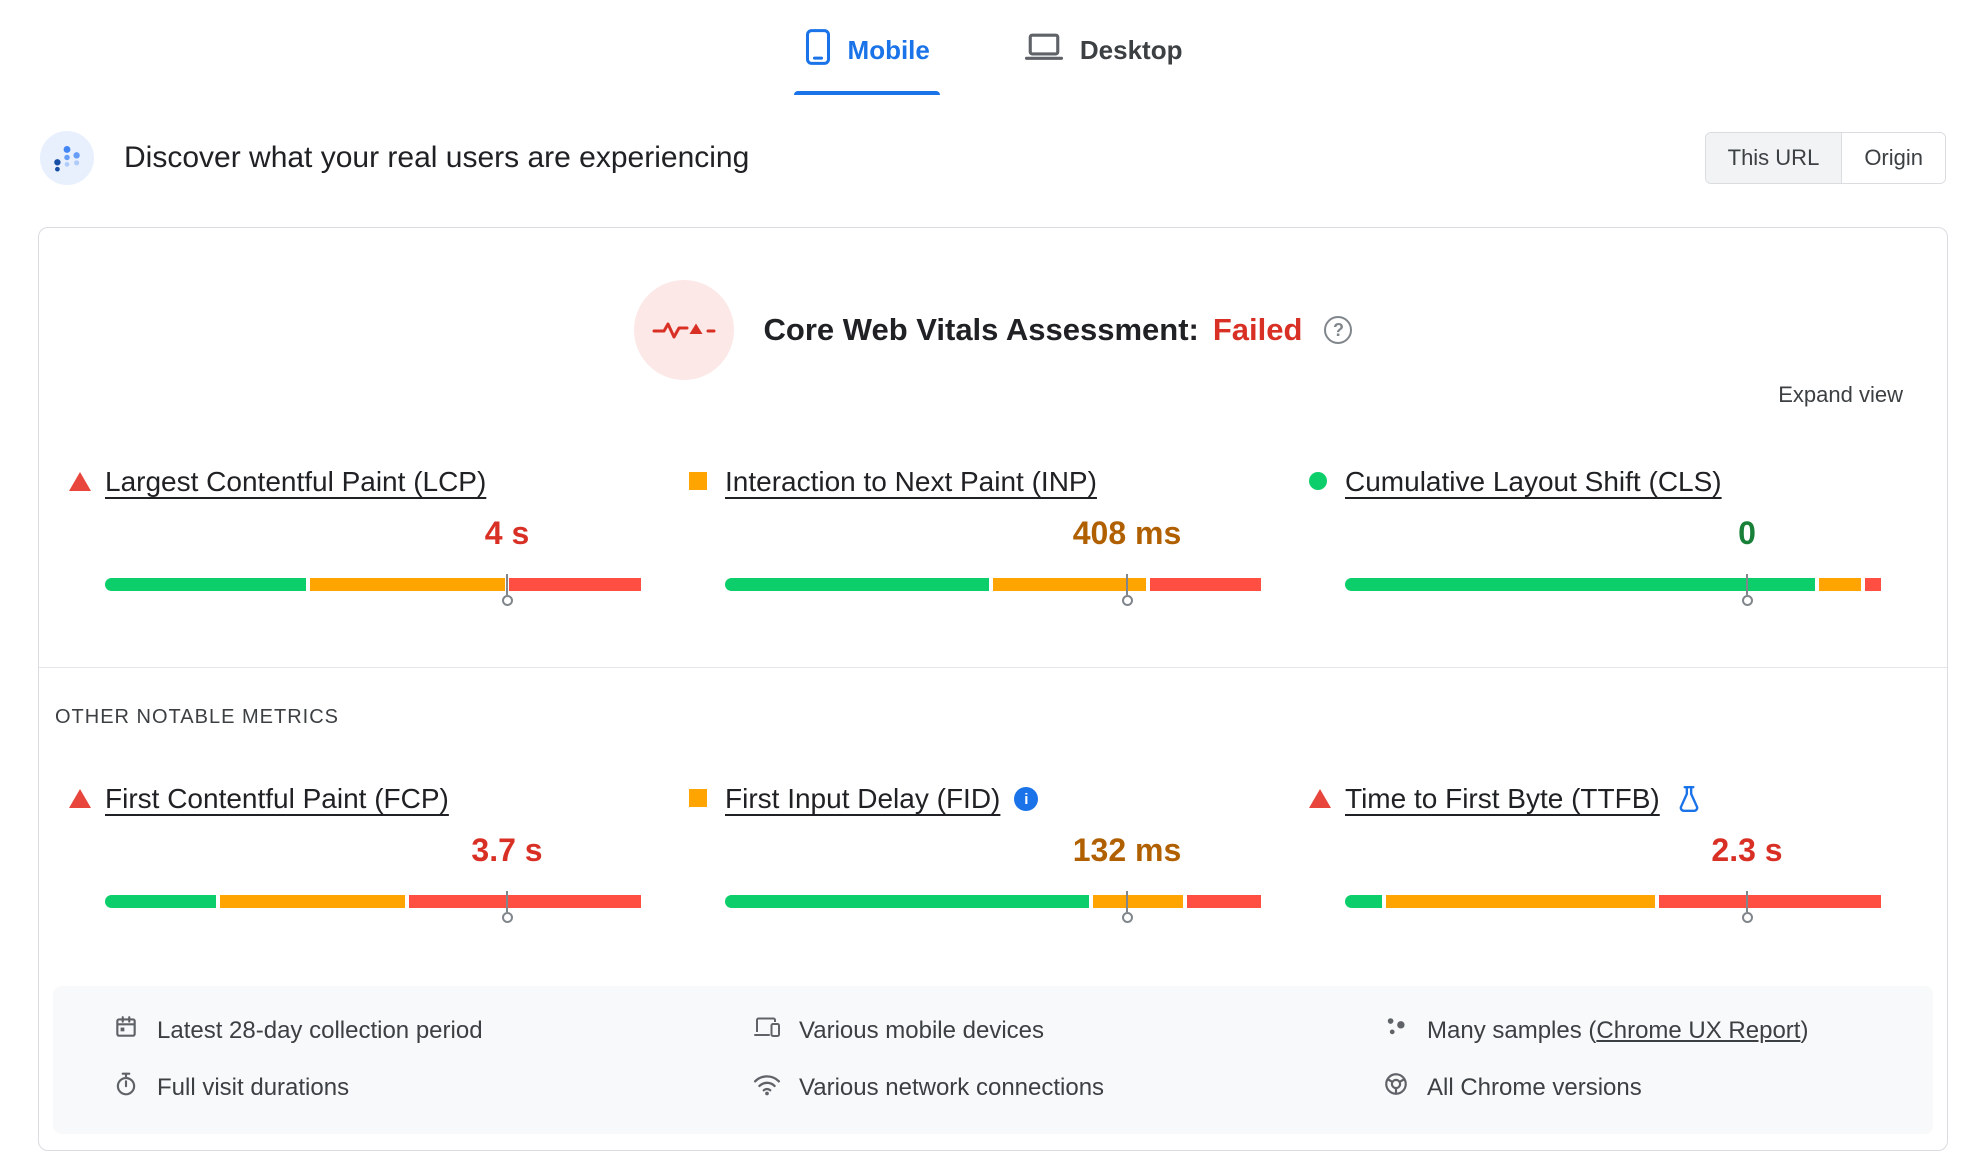 The width and height of the screenshot is (1986, 1166). Describe the element at coordinates (993, 907) in the screenshot. I see `distribution-bar-fid` at that location.